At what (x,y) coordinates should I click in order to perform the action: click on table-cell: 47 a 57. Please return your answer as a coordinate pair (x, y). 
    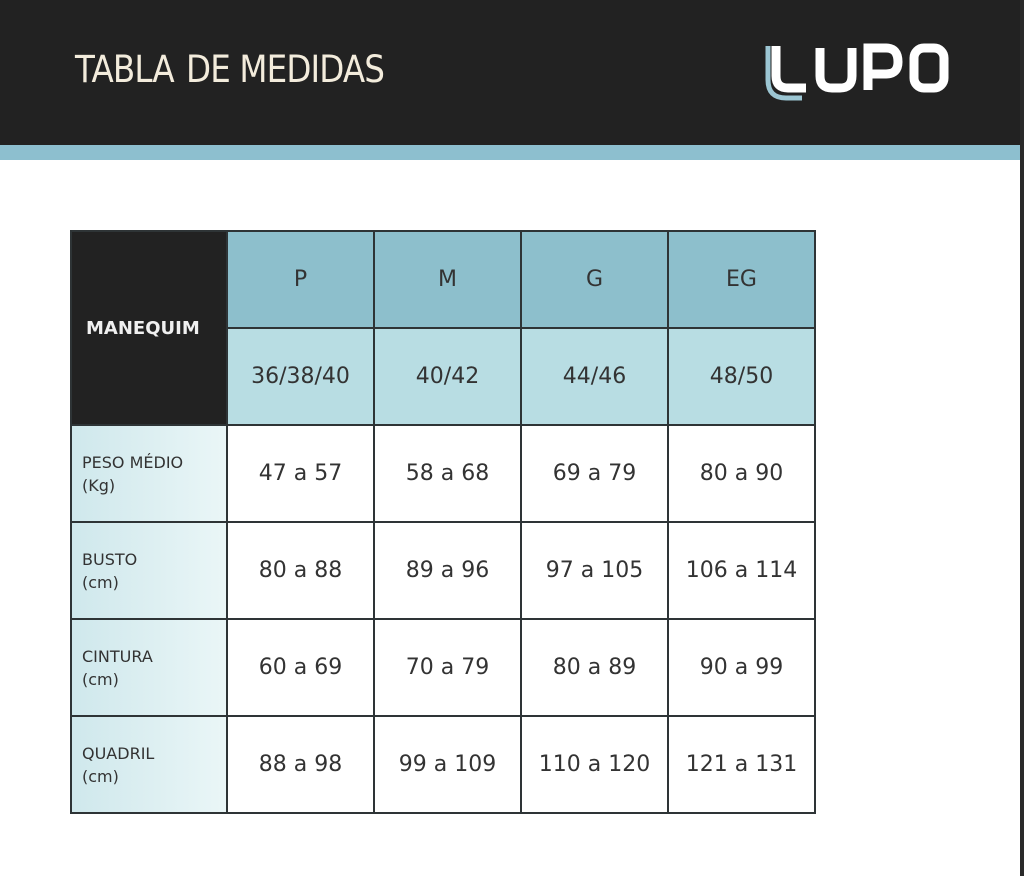
    Looking at the image, I should click on (300, 473).